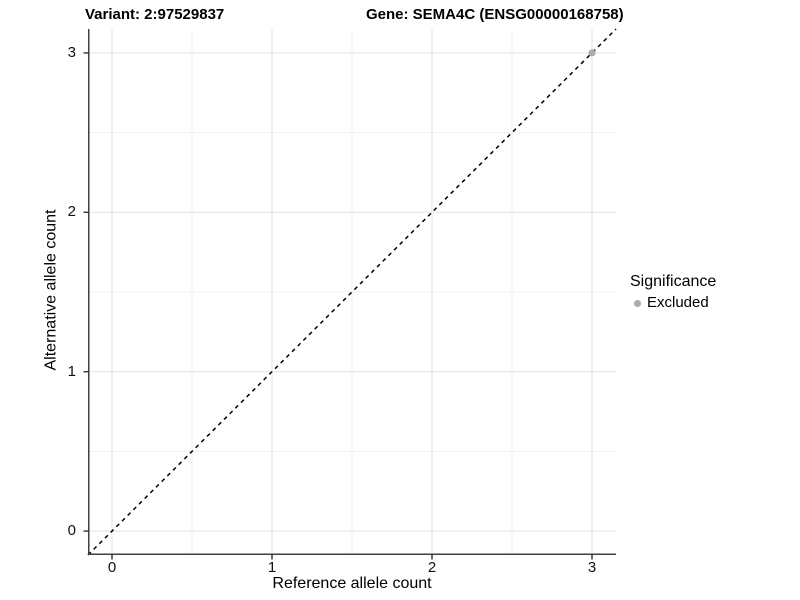  I want to click on gene-title: Gene: SEMA4C (ENSG00000168758), so click(495, 14).